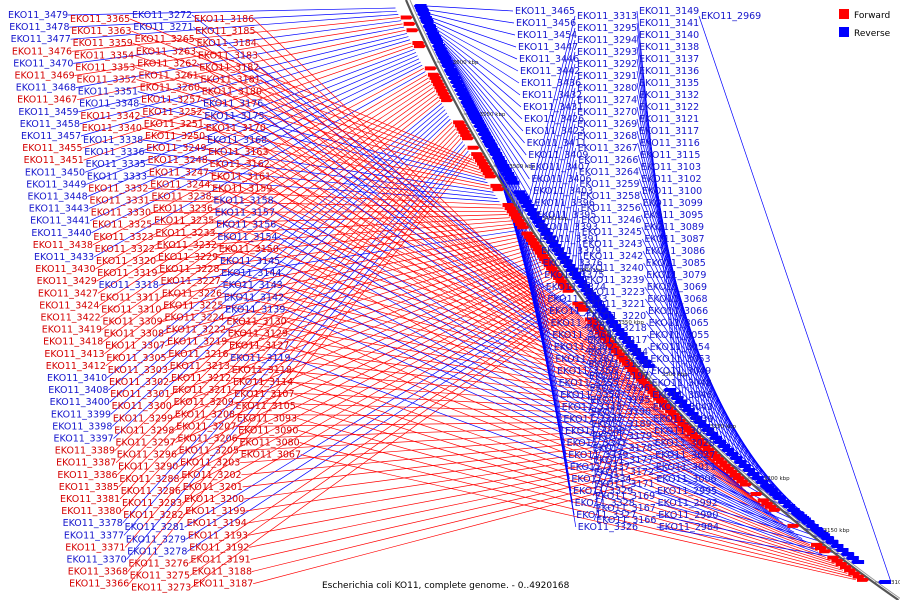  Describe the element at coordinates (681, 371) in the screenshot. I see `reverse-gene-label: EKO11_3049` at that location.